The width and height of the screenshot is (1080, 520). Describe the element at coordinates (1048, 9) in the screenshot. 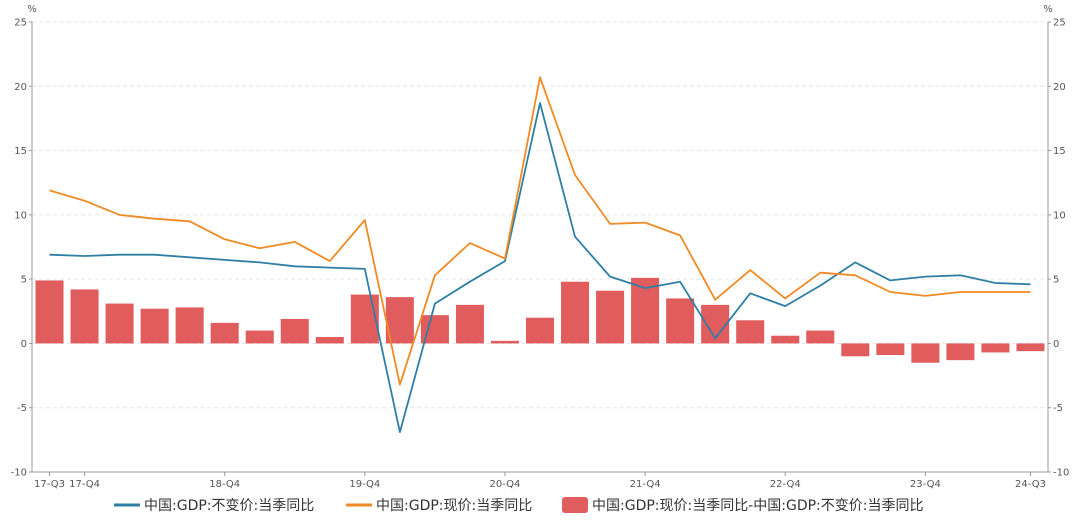

I see `right-unit-label: %` at that location.